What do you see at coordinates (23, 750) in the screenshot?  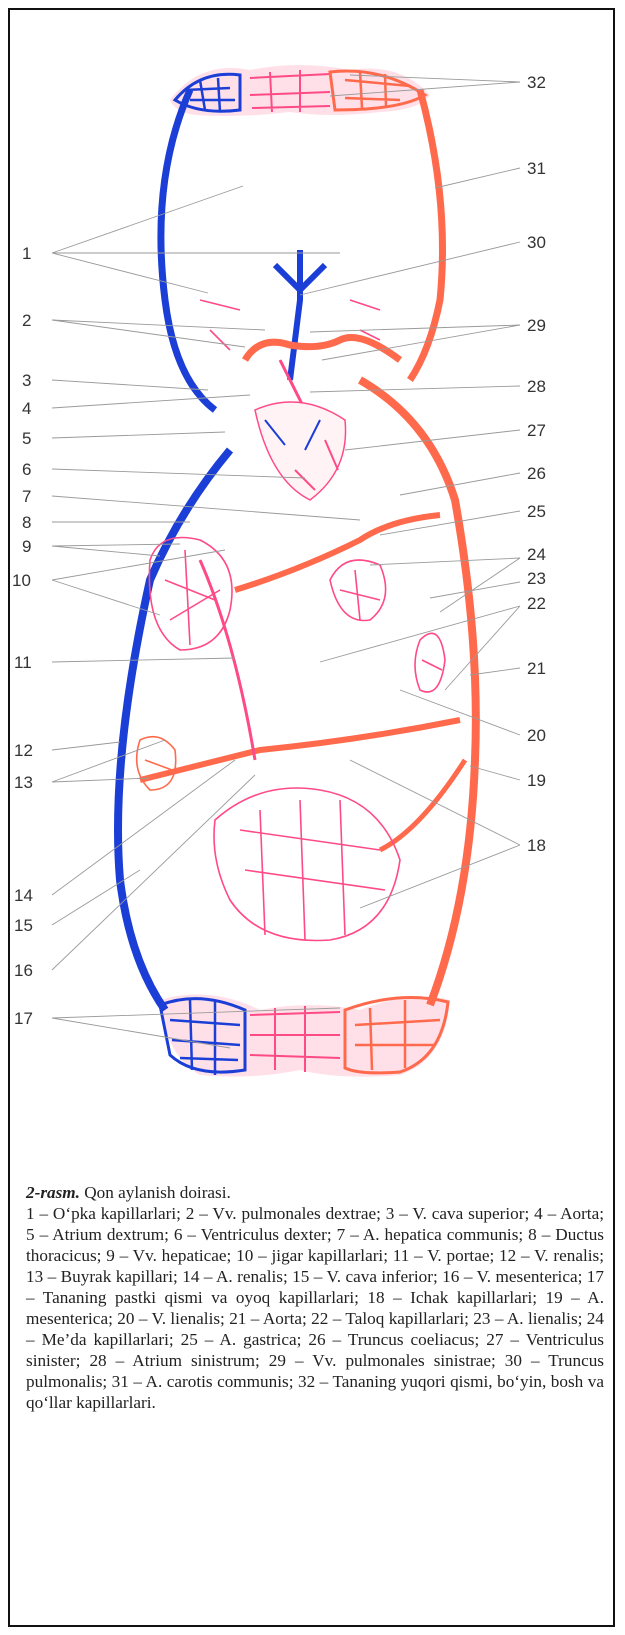 I see `label-12: 12` at bounding box center [23, 750].